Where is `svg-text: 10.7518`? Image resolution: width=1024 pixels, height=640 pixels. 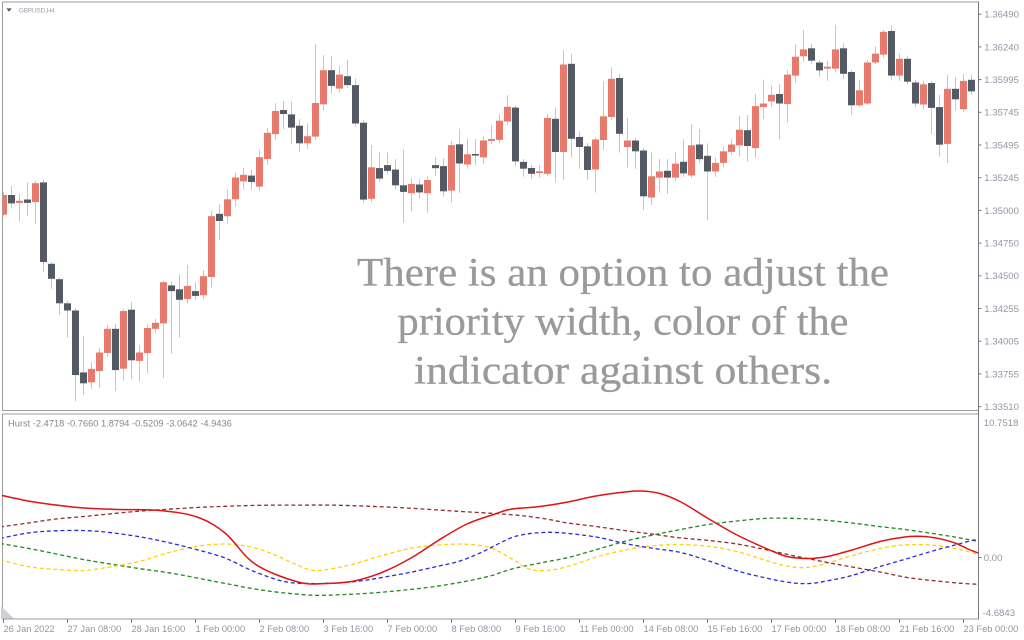 svg-text: 10.7518 is located at coordinates (1001, 423).